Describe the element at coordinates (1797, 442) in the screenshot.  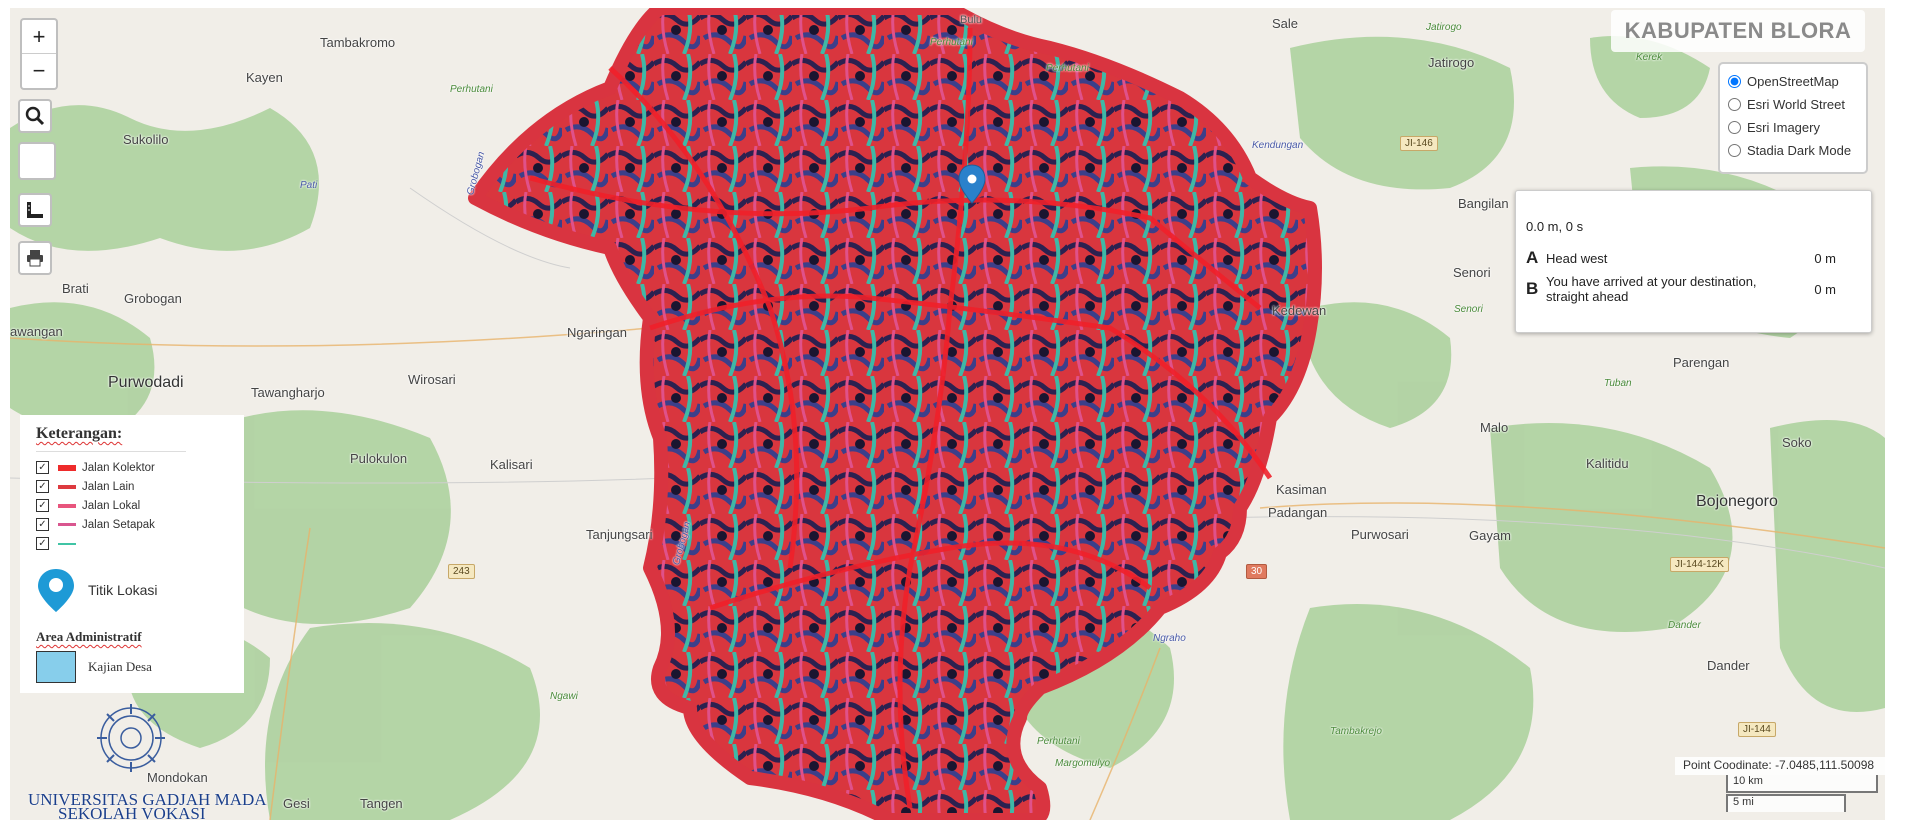
I see `place-label: Soko` at that location.